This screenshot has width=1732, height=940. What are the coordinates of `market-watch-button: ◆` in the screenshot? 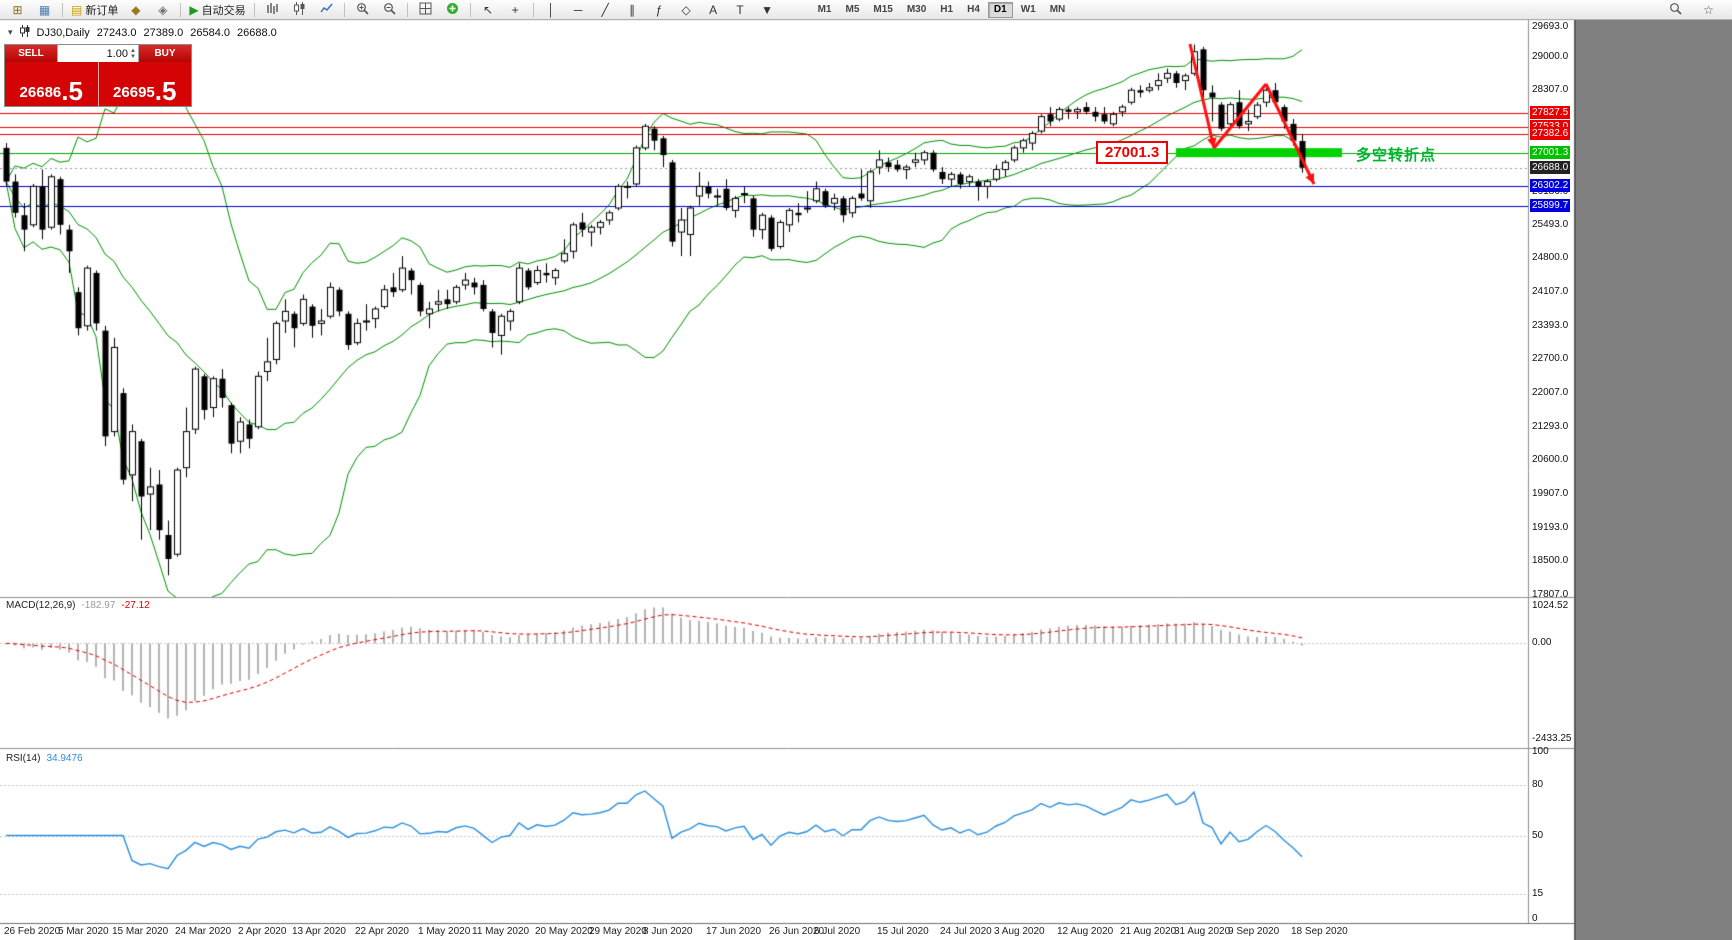 It's located at (135, 9).